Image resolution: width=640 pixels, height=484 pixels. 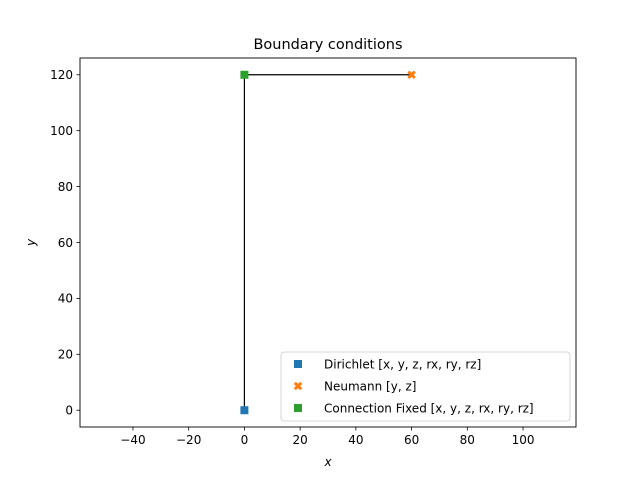 What do you see at coordinates (65, 243) in the screenshot?
I see `y-tick-label: 60` at bounding box center [65, 243].